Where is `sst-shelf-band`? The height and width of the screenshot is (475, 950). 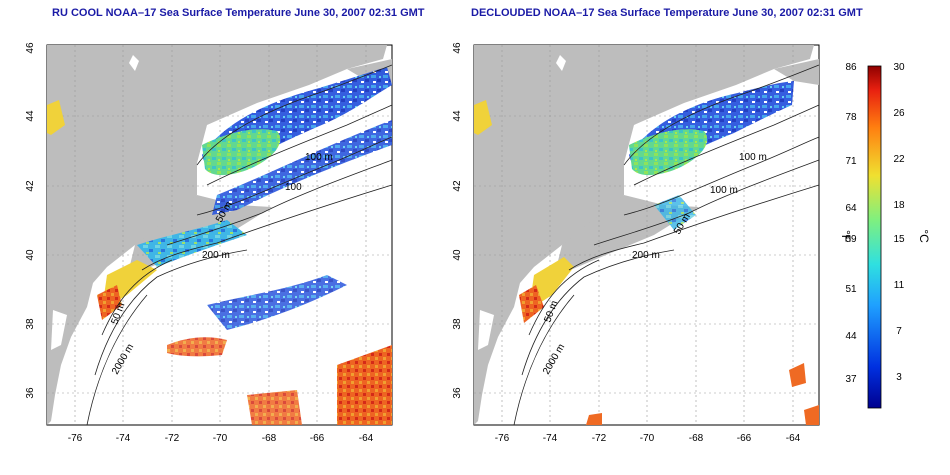 sst-shelf-band is located at coordinates (302, 167).